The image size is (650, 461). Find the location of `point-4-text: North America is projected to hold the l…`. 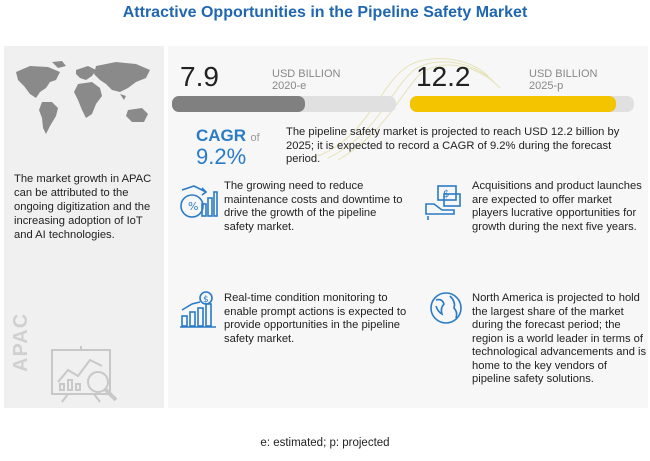

point-4-text: North America is projected to hold the l… is located at coordinates (559, 338).